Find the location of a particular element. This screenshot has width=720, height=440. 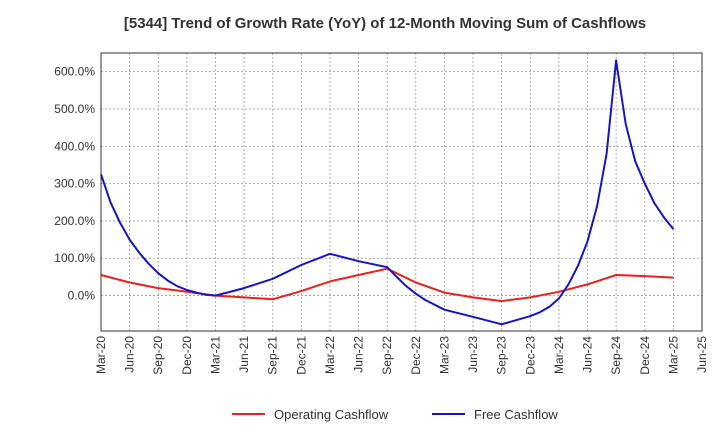

legend-item-operating-cashflow: Operating Cashflow is located at coordinates (310, 414).